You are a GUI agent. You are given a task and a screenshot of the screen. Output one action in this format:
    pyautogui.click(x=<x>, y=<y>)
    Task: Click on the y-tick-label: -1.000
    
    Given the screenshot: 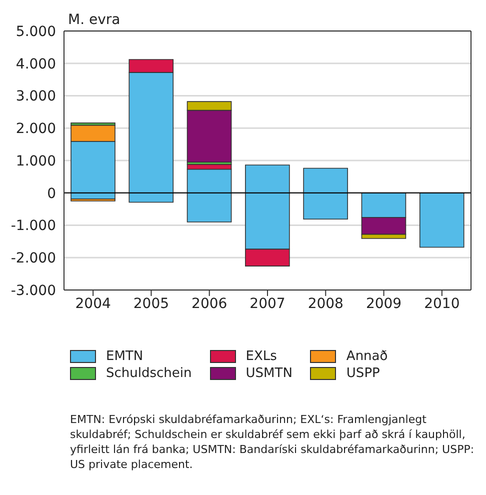 What is the action you would take?
    pyautogui.click(x=33, y=226)
    